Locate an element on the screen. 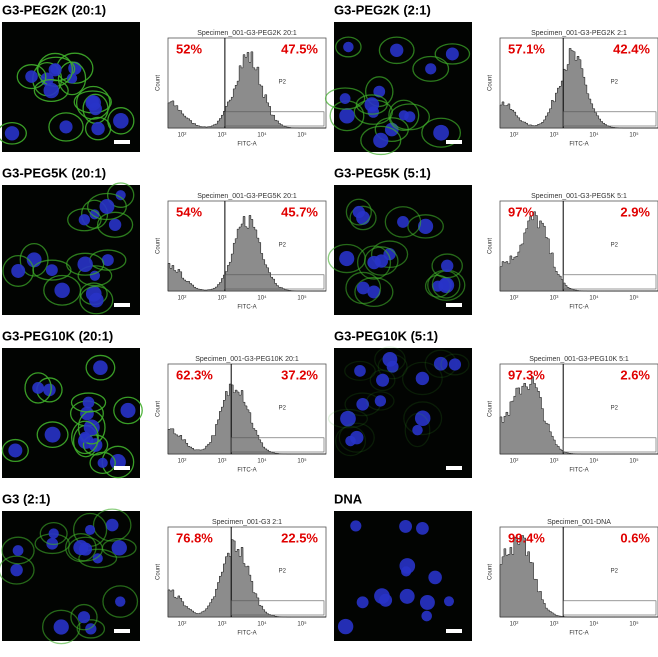 Image resolution: width=658 pixels, height=657 pixels. percent-right: 42.4% is located at coordinates (631, 48).